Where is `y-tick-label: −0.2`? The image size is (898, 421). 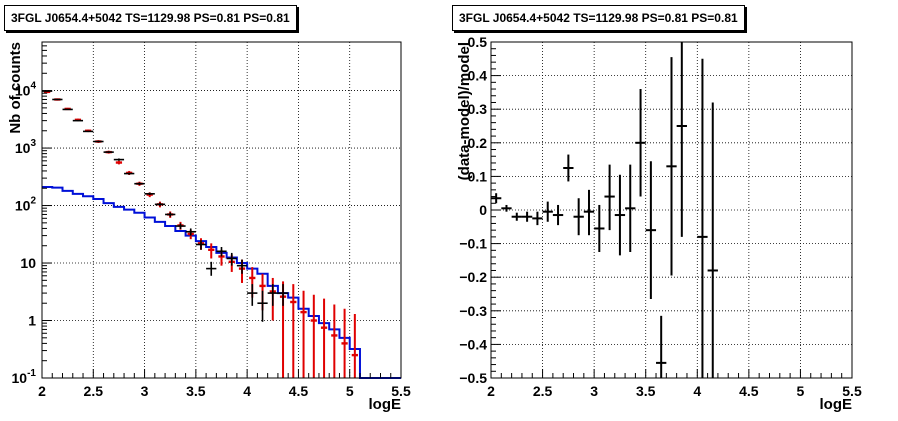 y-tick-label: −0.2 is located at coordinates (473, 277).